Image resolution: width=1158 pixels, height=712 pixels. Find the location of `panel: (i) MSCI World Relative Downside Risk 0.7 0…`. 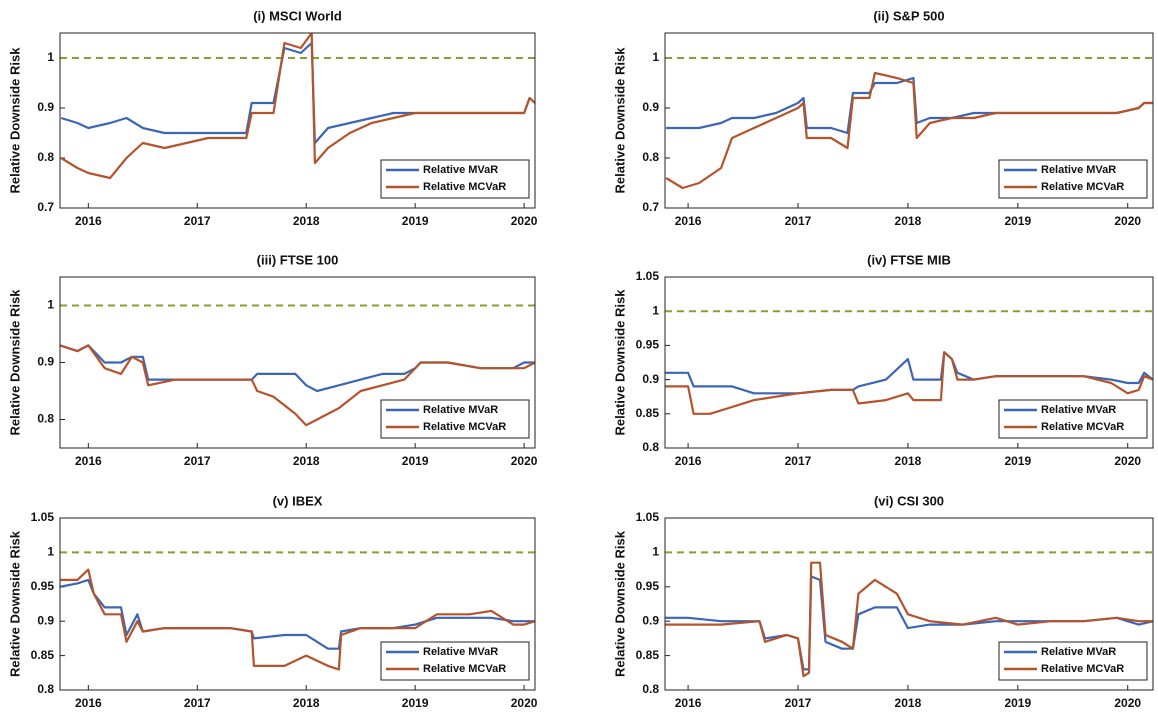

panel: (i) MSCI World Relative Downside Risk 0.7 0… is located at coordinates (272, 118).